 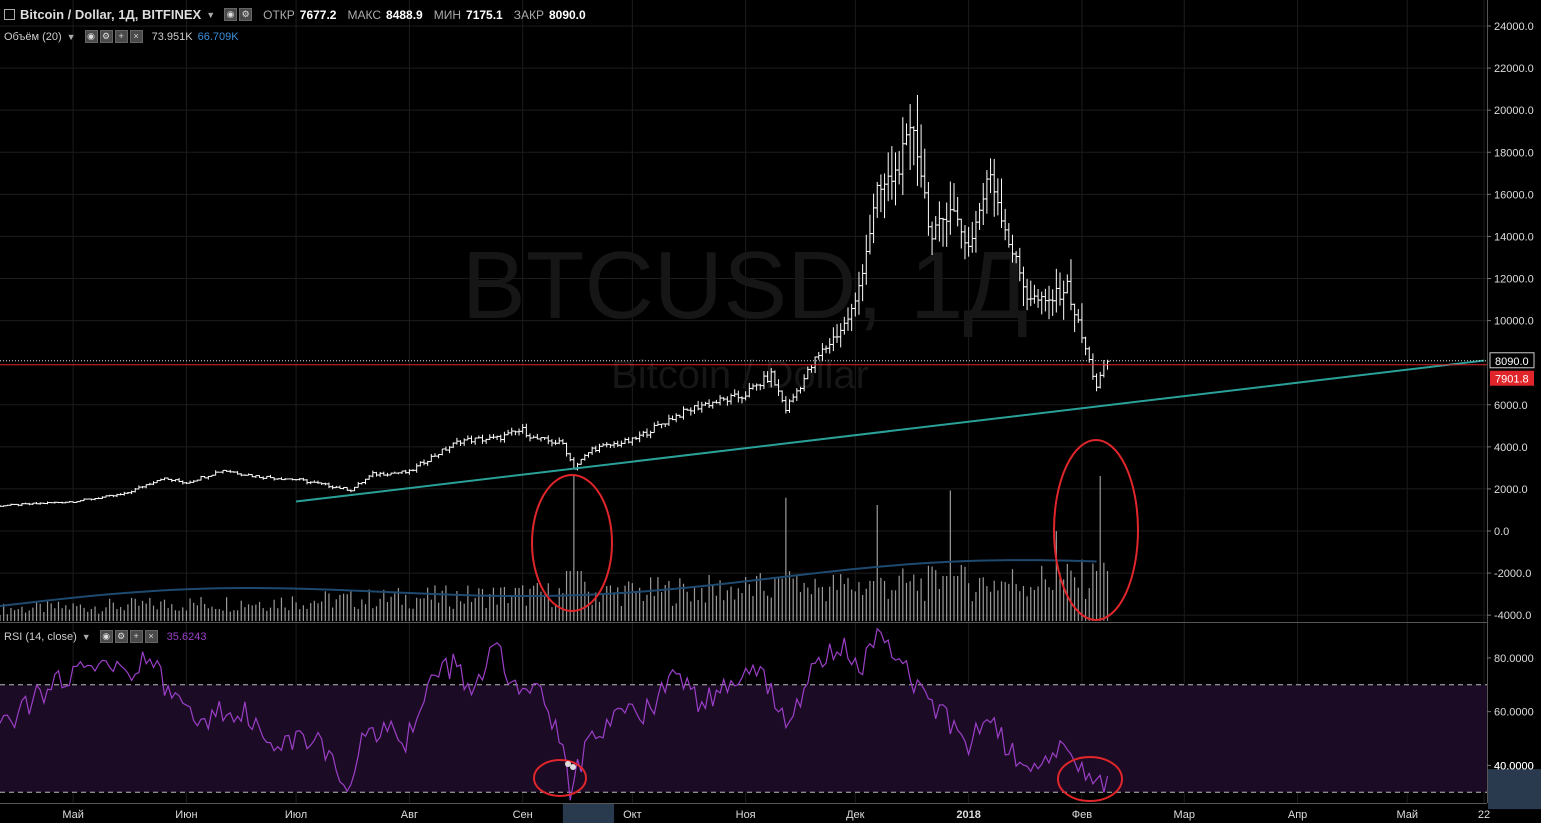 I want to click on time-tick-label: Авг, so click(x=409, y=815).